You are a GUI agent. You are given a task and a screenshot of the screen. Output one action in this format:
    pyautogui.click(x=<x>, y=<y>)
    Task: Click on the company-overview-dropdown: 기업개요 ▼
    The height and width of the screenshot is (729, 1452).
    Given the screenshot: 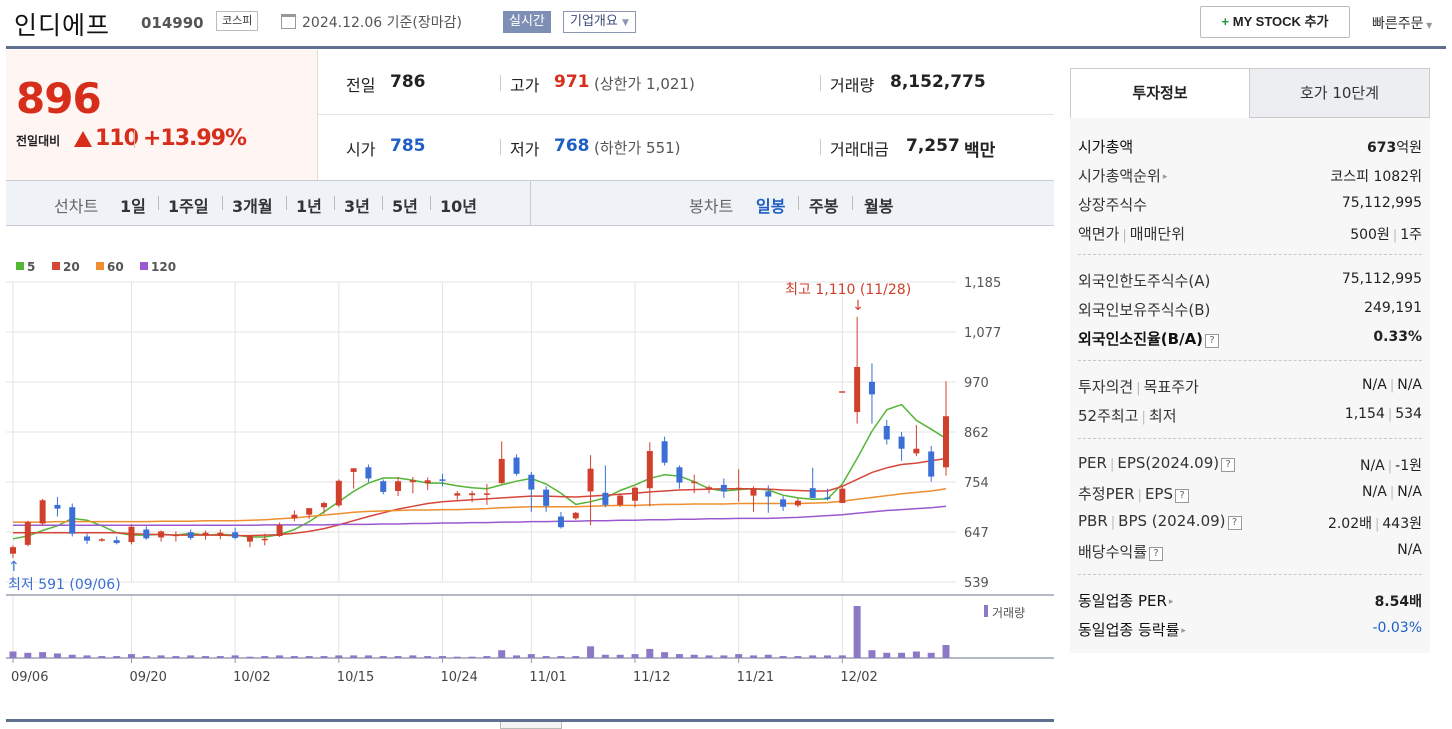 What is the action you would take?
    pyautogui.click(x=599, y=22)
    